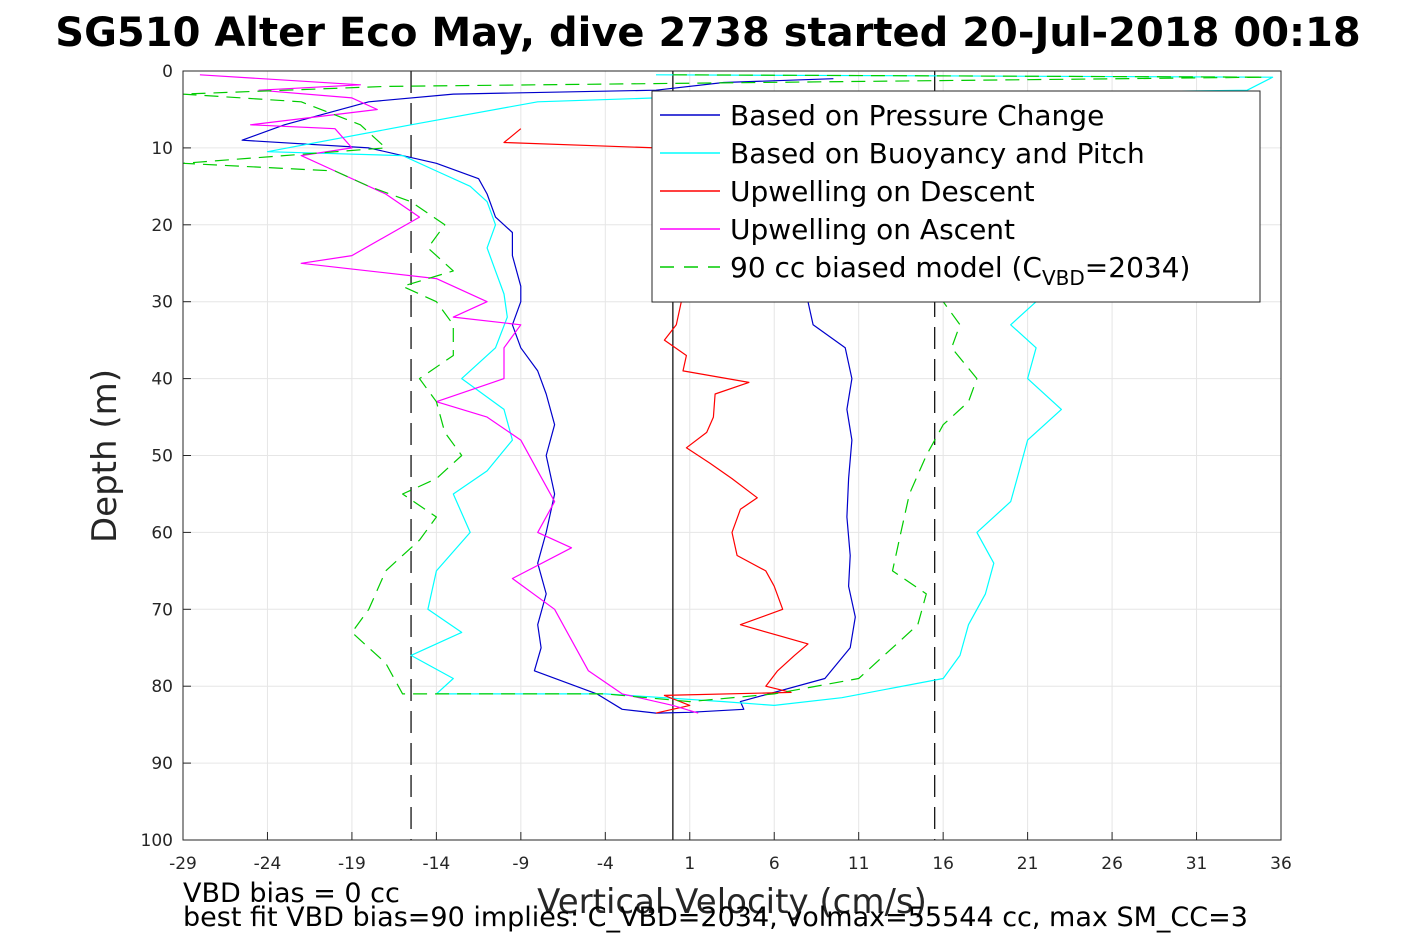  I want to click on x-tick-label: -14, so click(436, 864).